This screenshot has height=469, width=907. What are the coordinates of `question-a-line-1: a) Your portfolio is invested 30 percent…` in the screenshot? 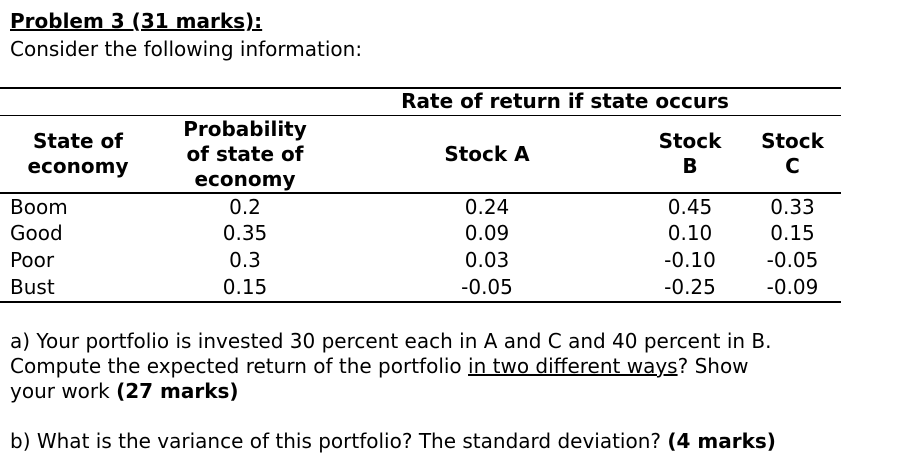 It's located at (391, 341).